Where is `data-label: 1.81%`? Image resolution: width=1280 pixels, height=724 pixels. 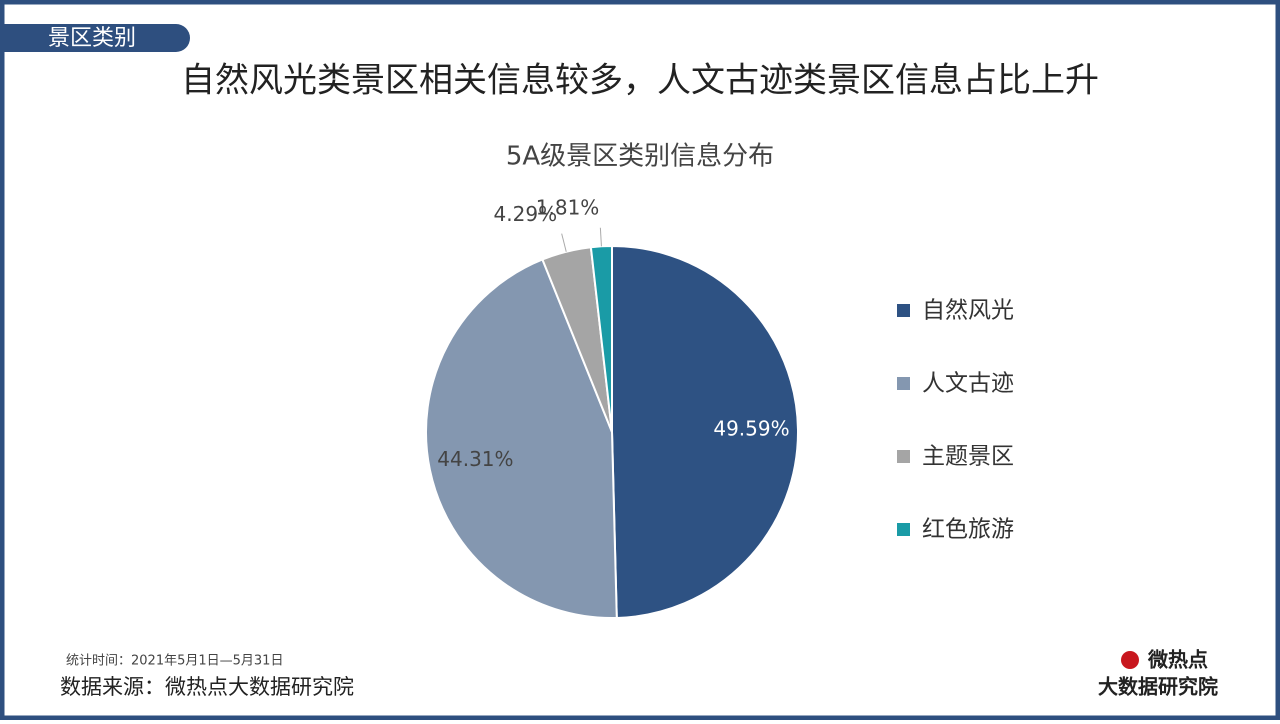 data-label: 1.81% is located at coordinates (568, 208).